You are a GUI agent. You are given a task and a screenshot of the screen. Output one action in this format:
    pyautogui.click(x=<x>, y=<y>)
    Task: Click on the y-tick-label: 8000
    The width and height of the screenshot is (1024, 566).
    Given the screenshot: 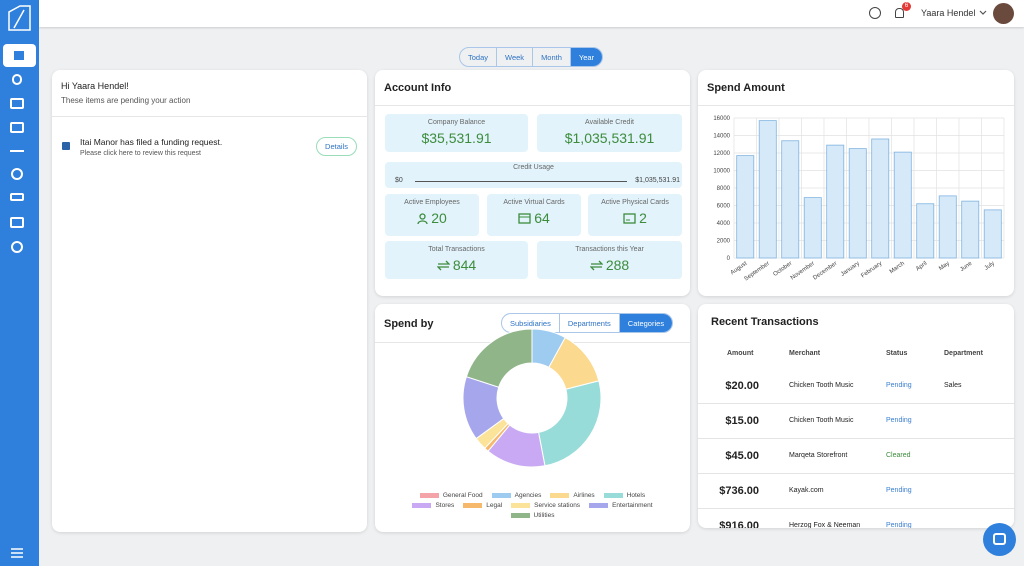 What is the action you would take?
    pyautogui.click(x=724, y=189)
    